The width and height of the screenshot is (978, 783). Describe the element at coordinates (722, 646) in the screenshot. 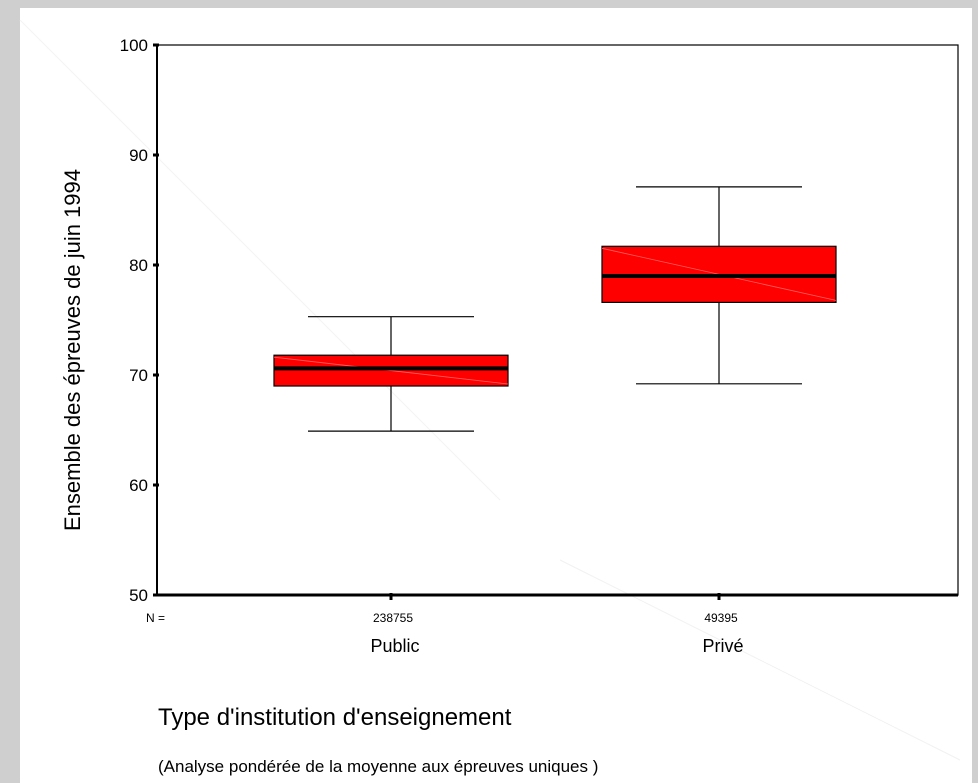

I see `category-label: Privé` at that location.